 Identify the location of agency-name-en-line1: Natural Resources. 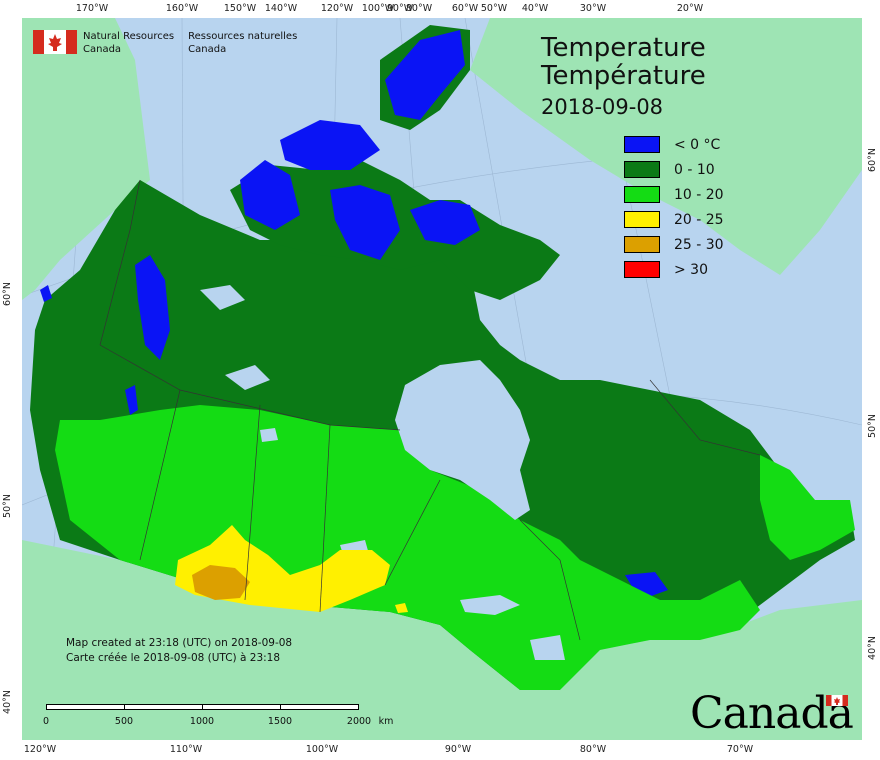
(129, 36).